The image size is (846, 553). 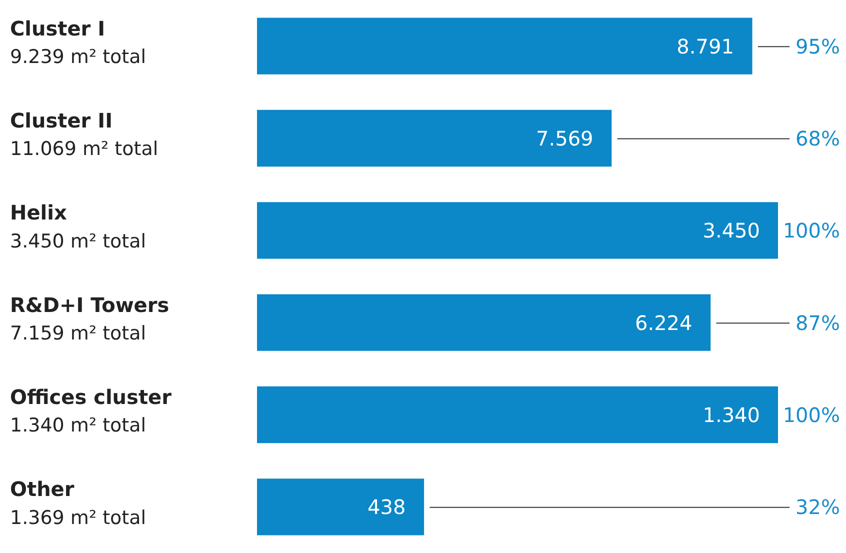 What do you see at coordinates (731, 230) in the screenshot?
I see `annotation: 3.450` at bounding box center [731, 230].